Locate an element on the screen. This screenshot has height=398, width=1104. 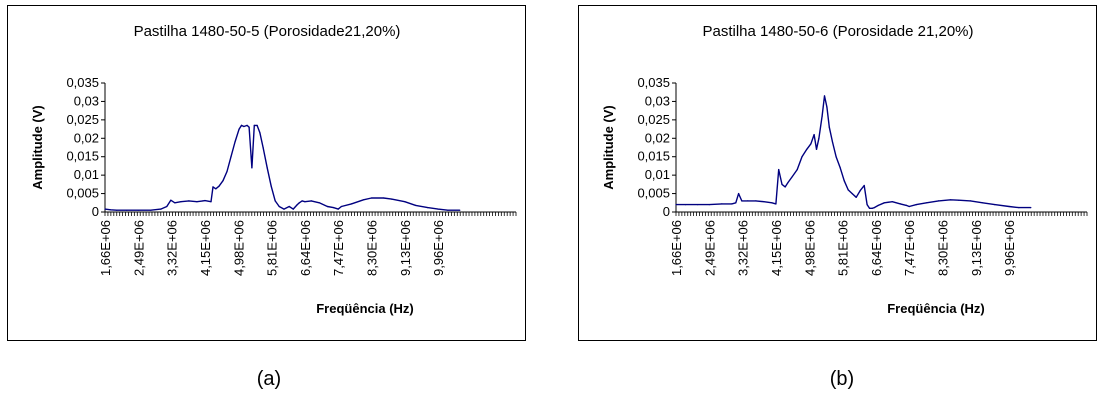
caption-b: (b) is located at coordinates (842, 379).